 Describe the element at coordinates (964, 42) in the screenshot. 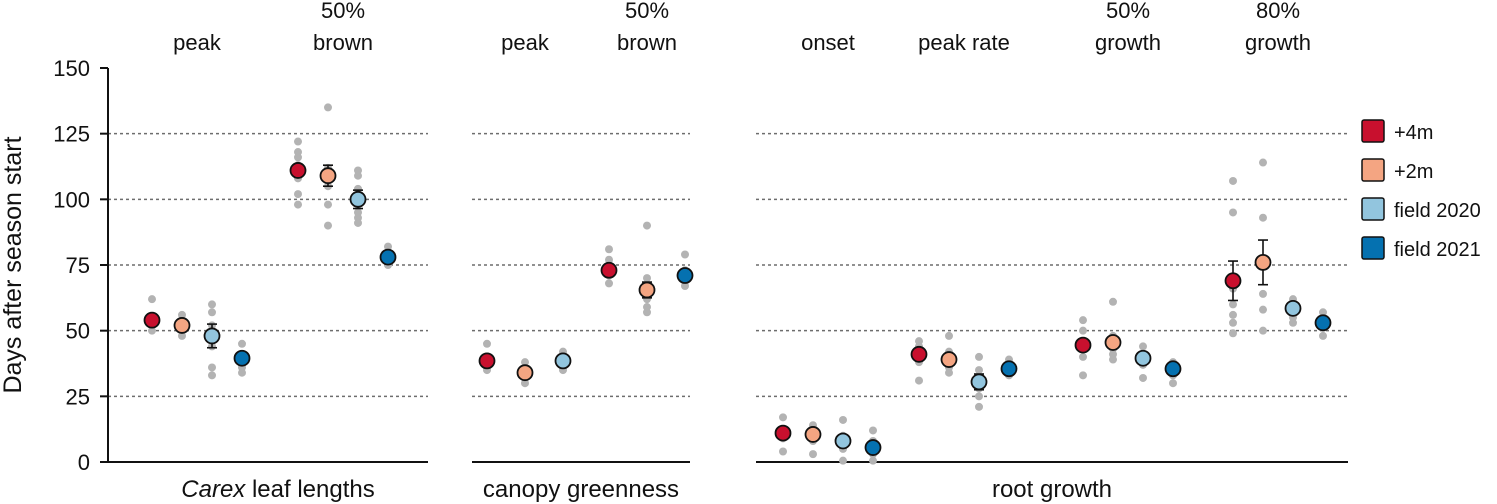

I see `group-label: peak rate` at that location.